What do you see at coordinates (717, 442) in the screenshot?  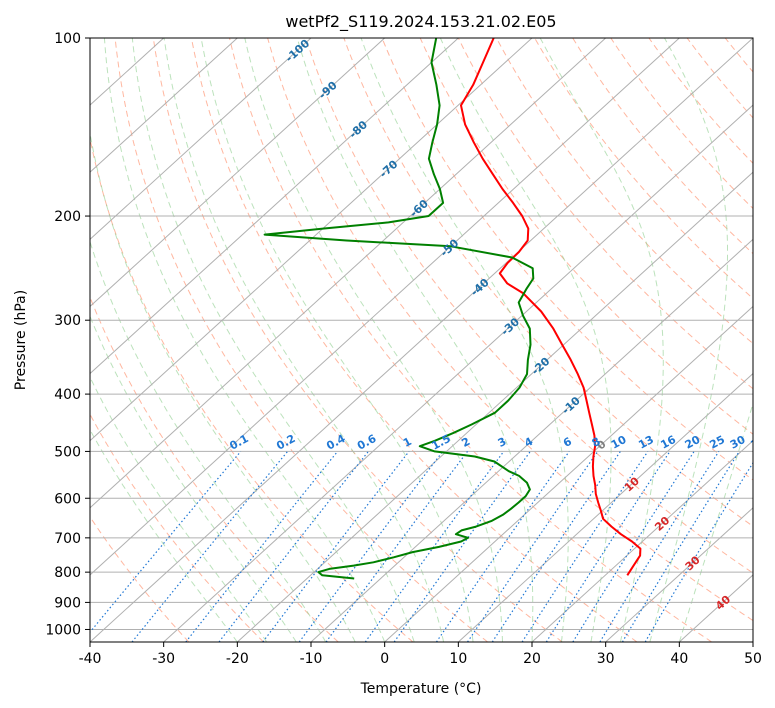 I see `mixing-ratio-label: 25` at bounding box center [717, 442].